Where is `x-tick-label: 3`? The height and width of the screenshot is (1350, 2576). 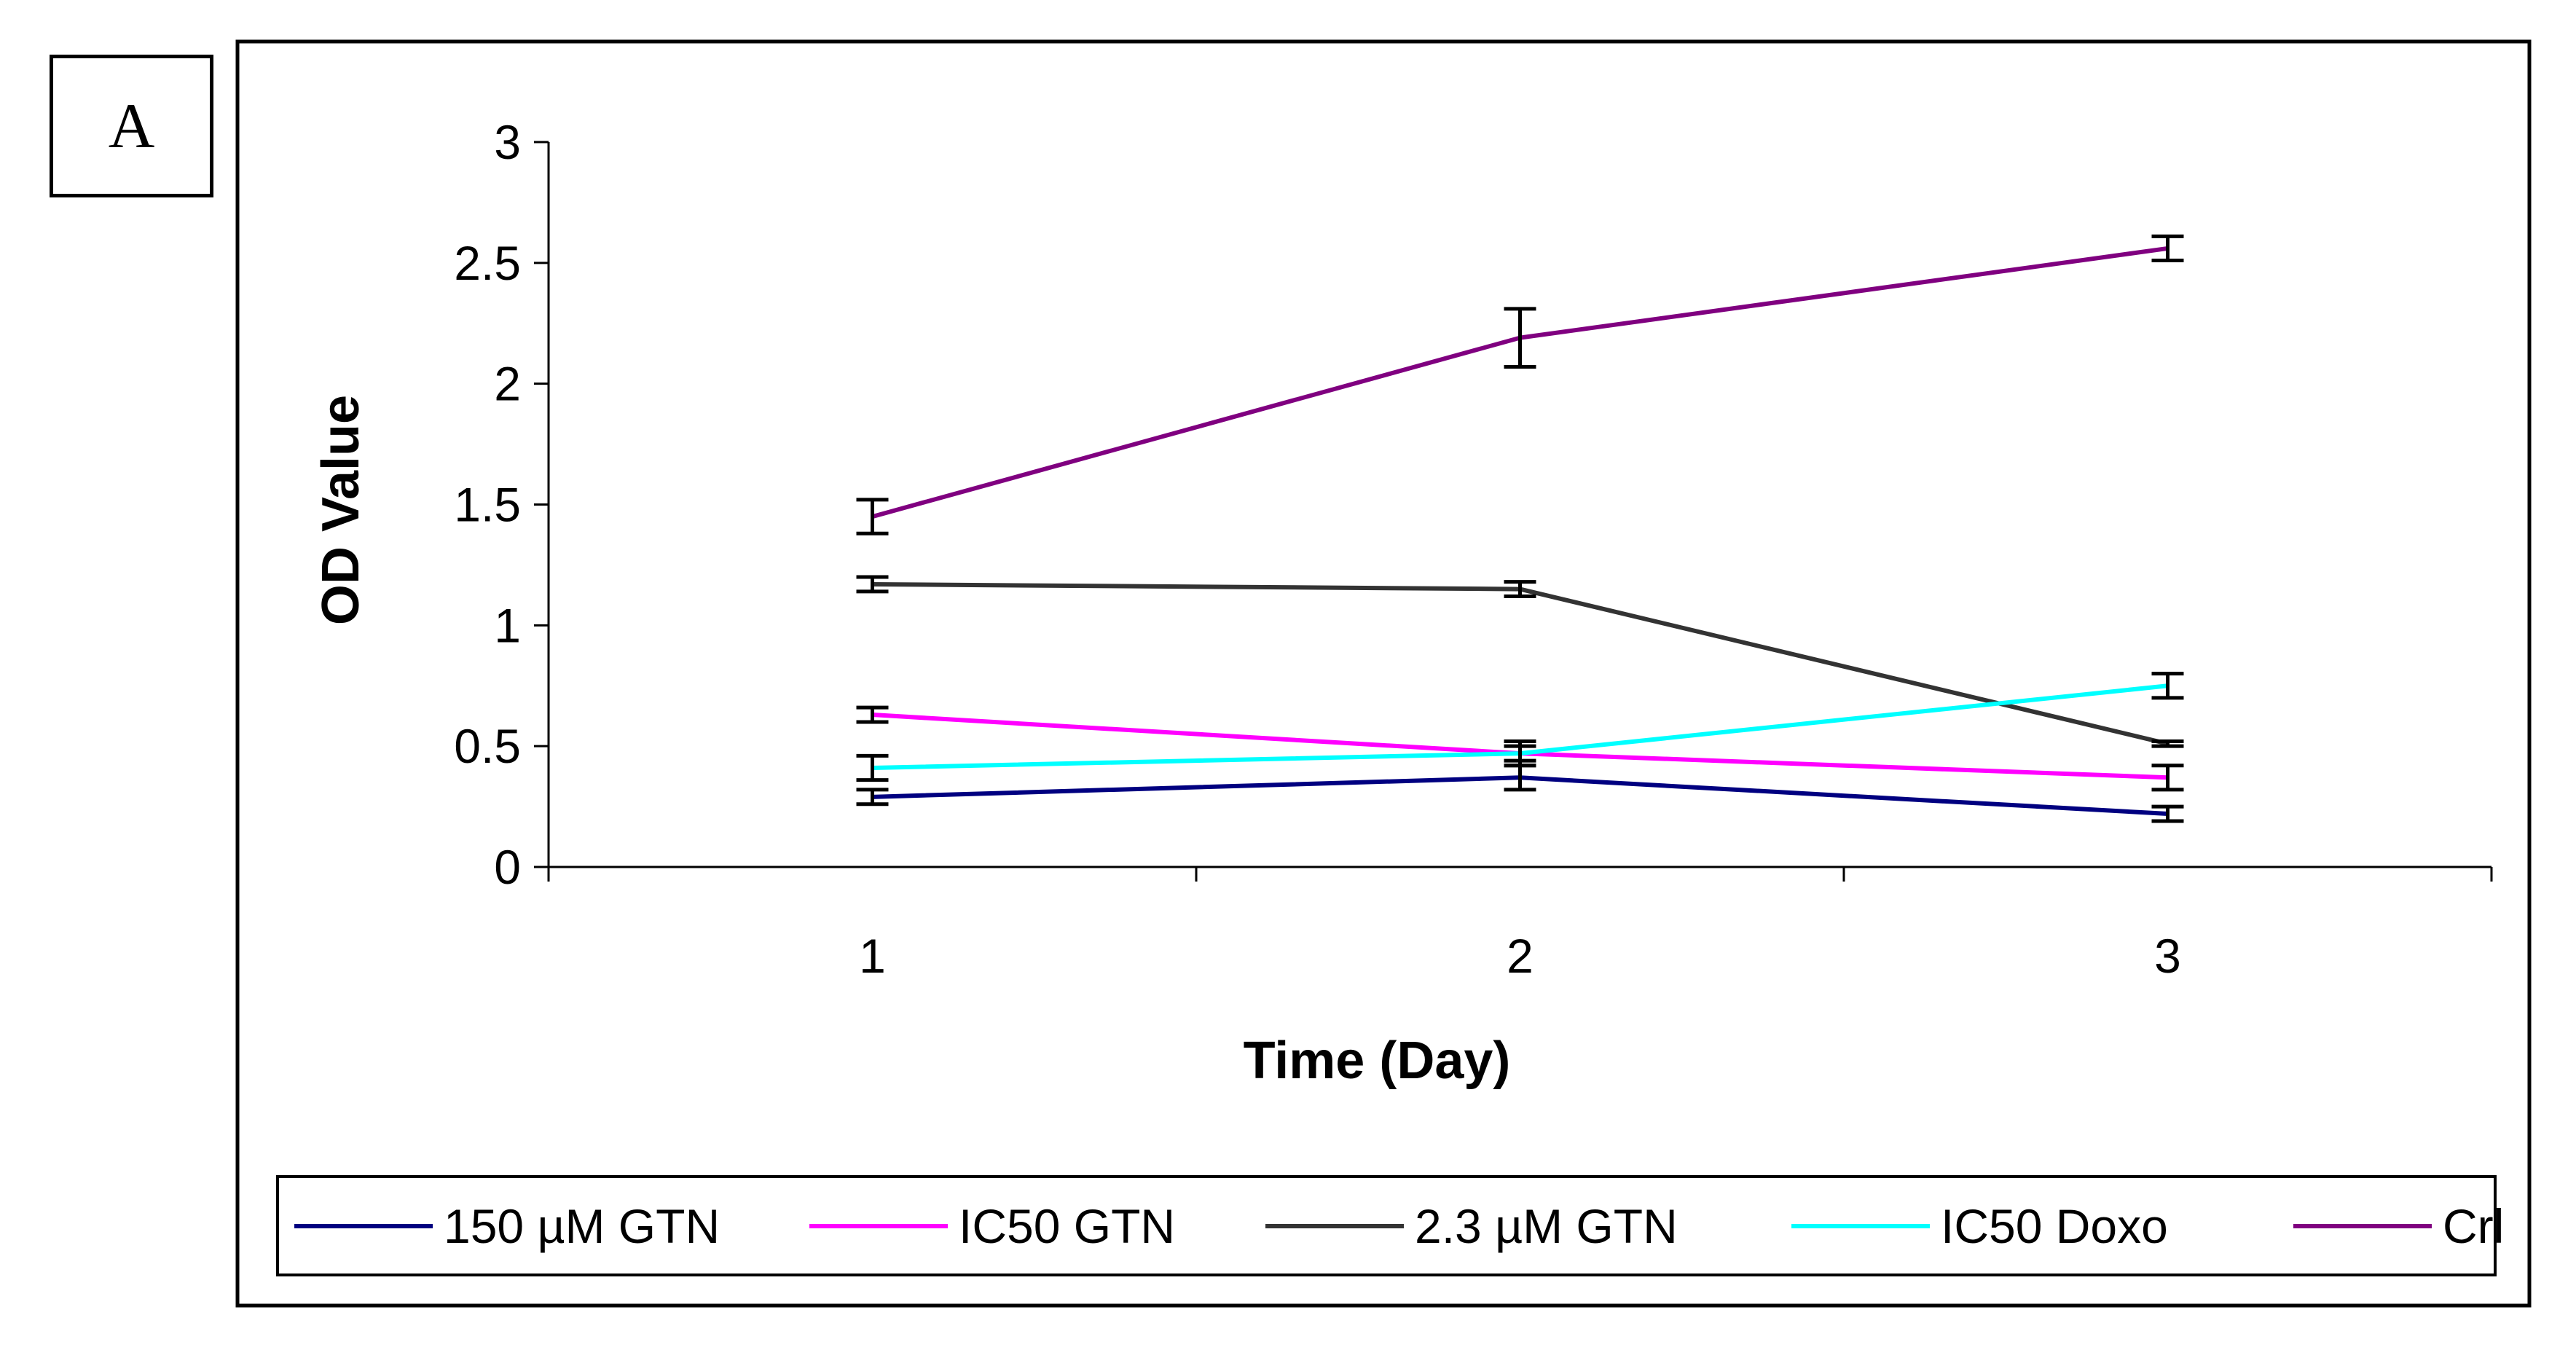
x-tick-label: 3 is located at coordinates (2167, 956).